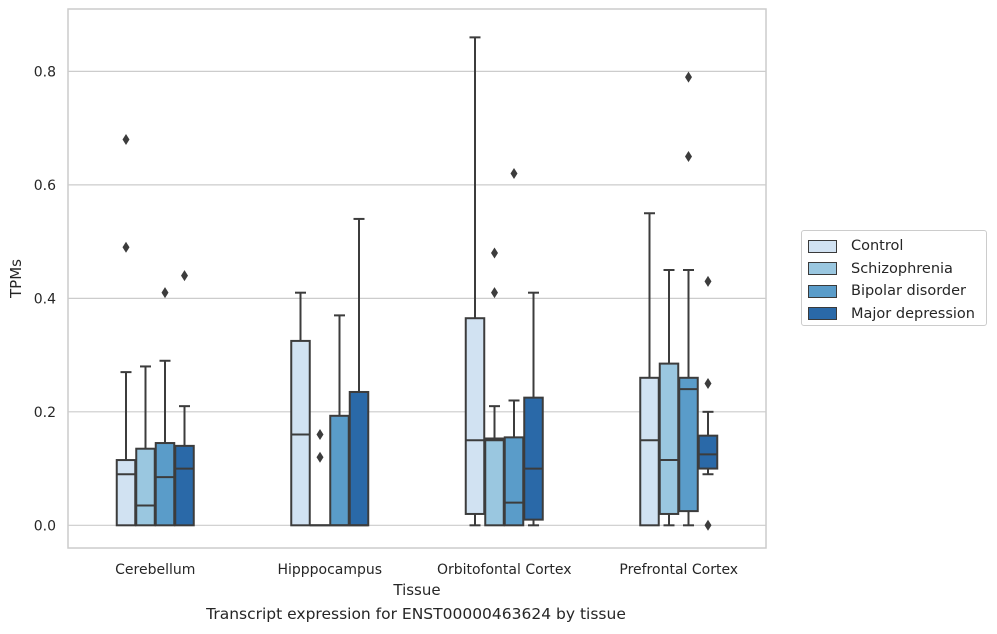 Image resolution: width=997 pixels, height=634 pixels. I want to click on legend-item: Schizophrenia, so click(894, 269).